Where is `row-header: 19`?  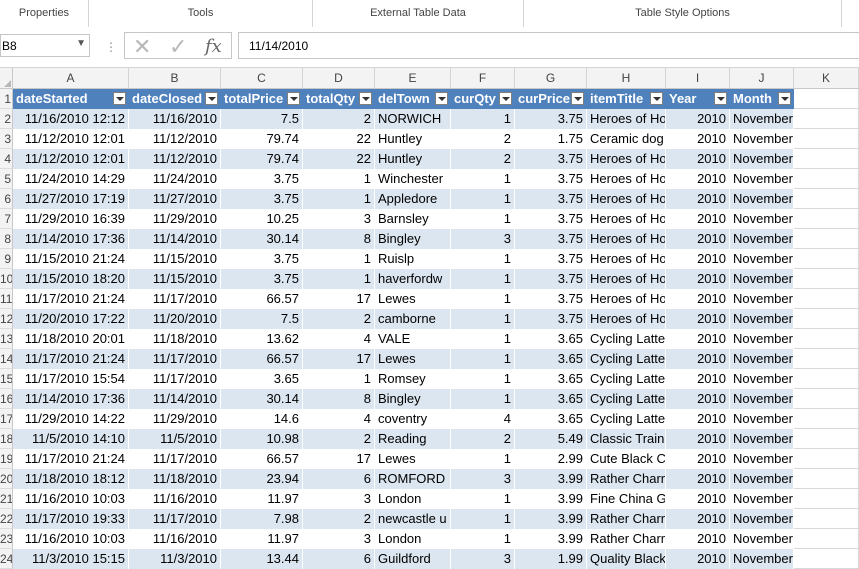
row-header: 19 is located at coordinates (6, 459).